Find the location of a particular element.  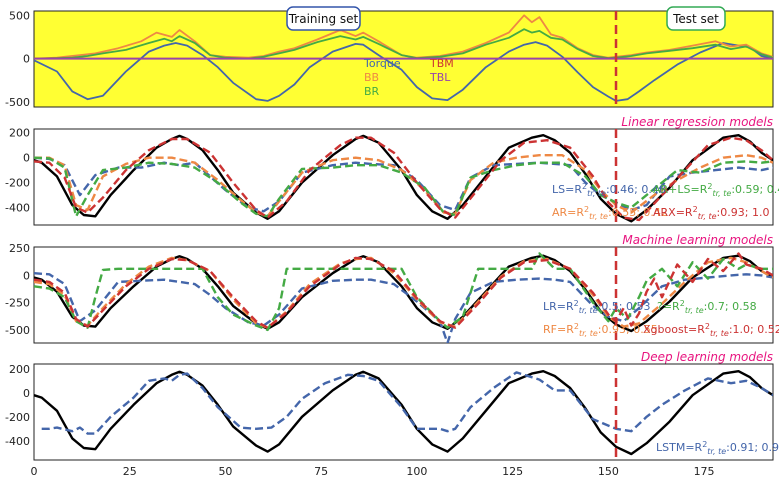

annotation-arx: ARX=R2tr, te:0.93; 1.0 is located at coordinates (711, 213).